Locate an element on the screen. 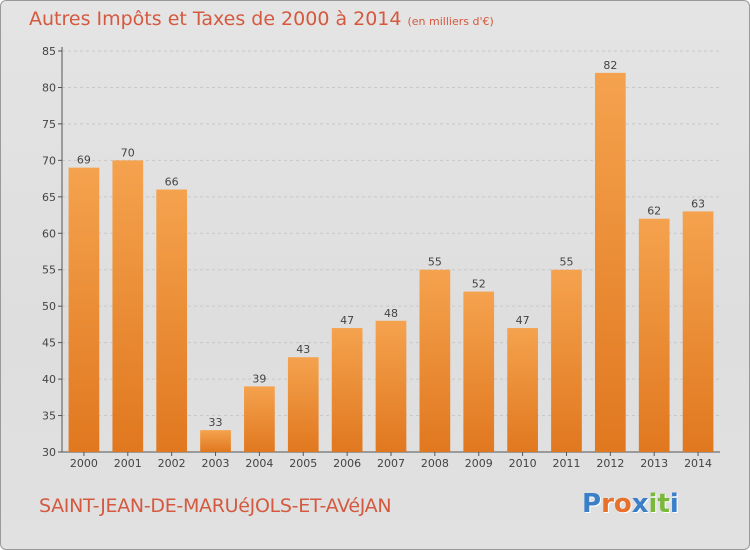 This screenshot has height=550, width=750. bar-2007 is located at coordinates (391, 386).